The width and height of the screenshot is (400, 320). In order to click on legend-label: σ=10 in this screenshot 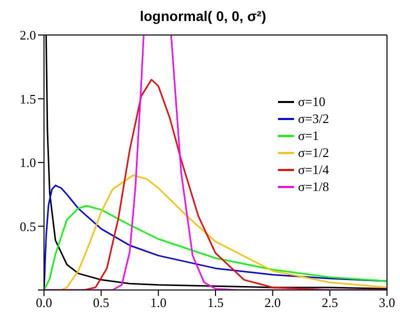, I will do `click(312, 101)`.